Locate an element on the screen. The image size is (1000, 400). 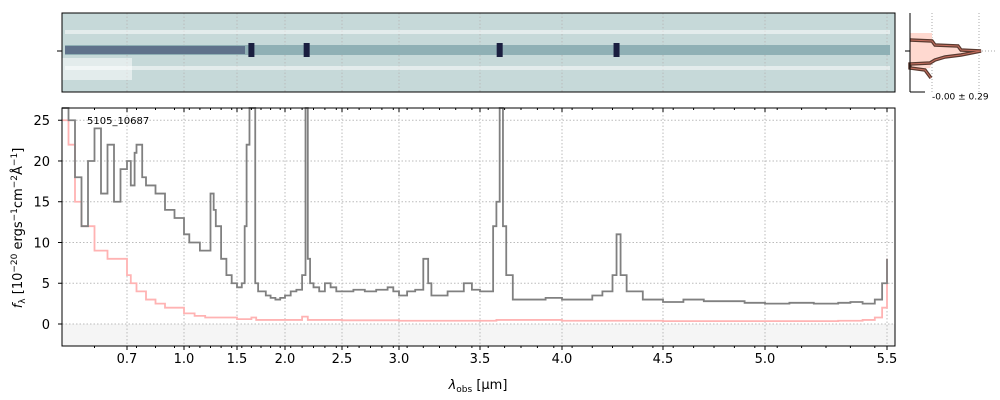
y-tick-label: 0 is located at coordinates (46, 325).